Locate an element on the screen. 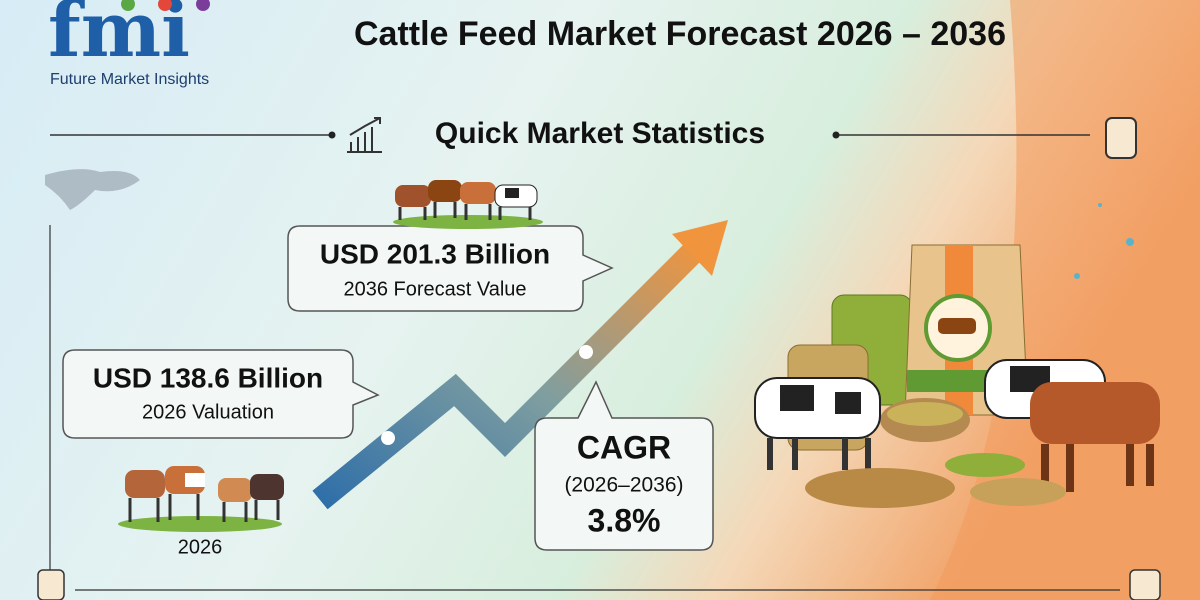 The height and width of the screenshot is (600, 1200). section-title: Quick Market Statistics is located at coordinates (600, 133).